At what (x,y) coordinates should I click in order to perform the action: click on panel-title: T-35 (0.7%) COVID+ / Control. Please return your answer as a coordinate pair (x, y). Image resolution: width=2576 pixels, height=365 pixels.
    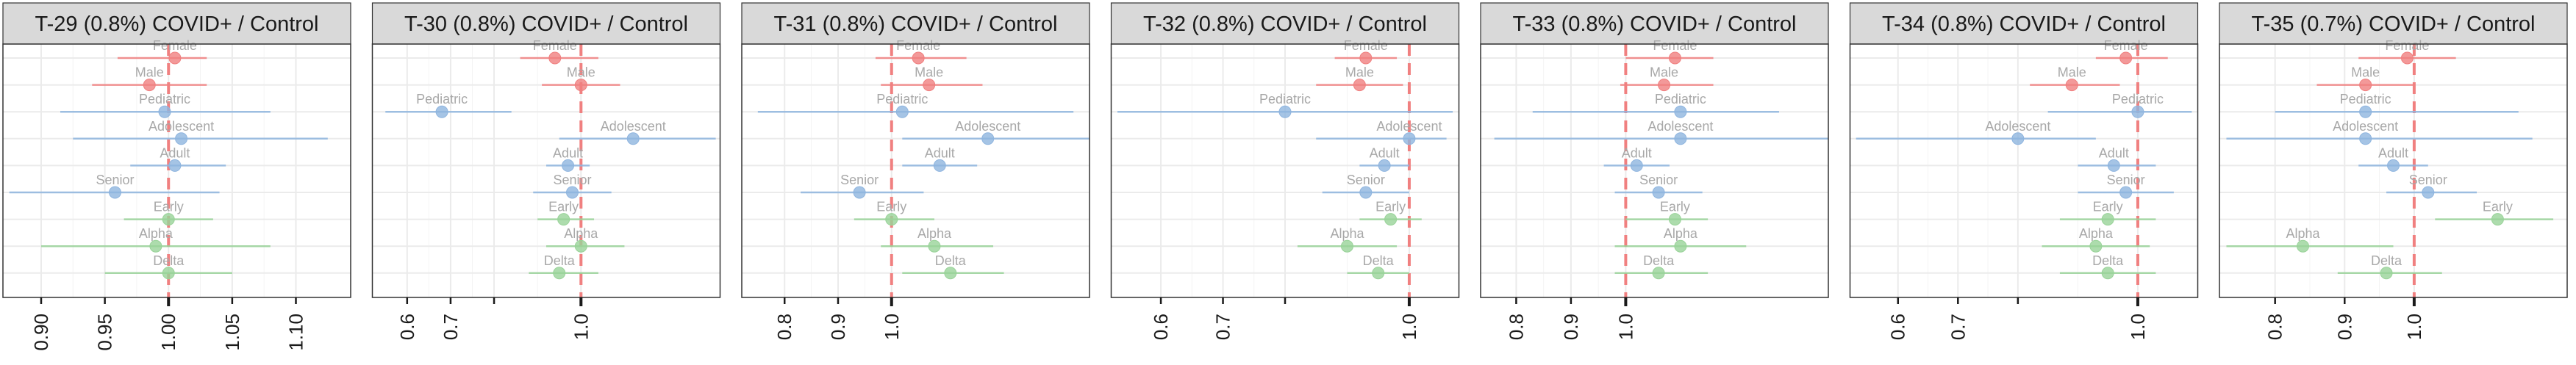
    Looking at the image, I should click on (2394, 24).